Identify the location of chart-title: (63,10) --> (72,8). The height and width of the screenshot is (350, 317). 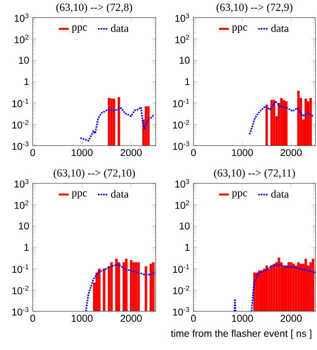
(94, 8).